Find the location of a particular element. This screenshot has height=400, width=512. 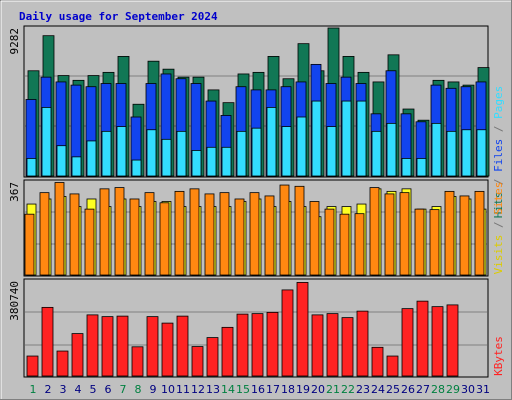

day-label-28: 28 is located at coordinates (438, 389).